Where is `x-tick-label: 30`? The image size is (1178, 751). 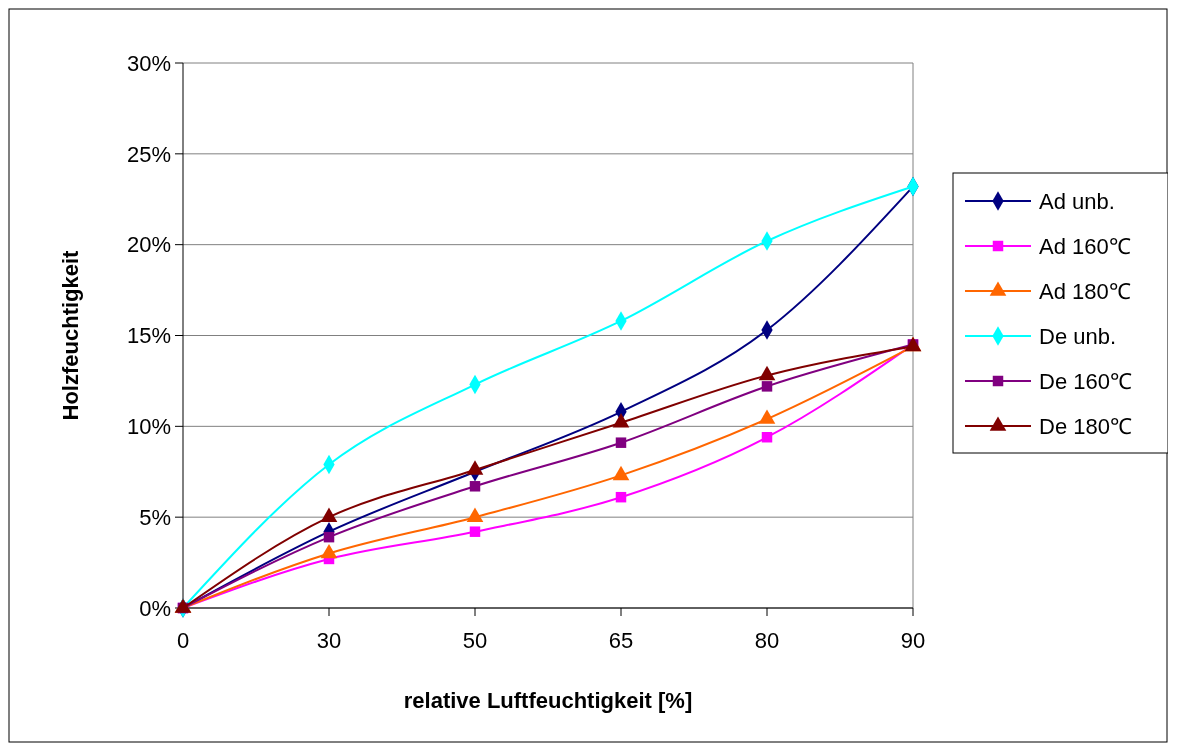 x-tick-label: 30 is located at coordinates (329, 640).